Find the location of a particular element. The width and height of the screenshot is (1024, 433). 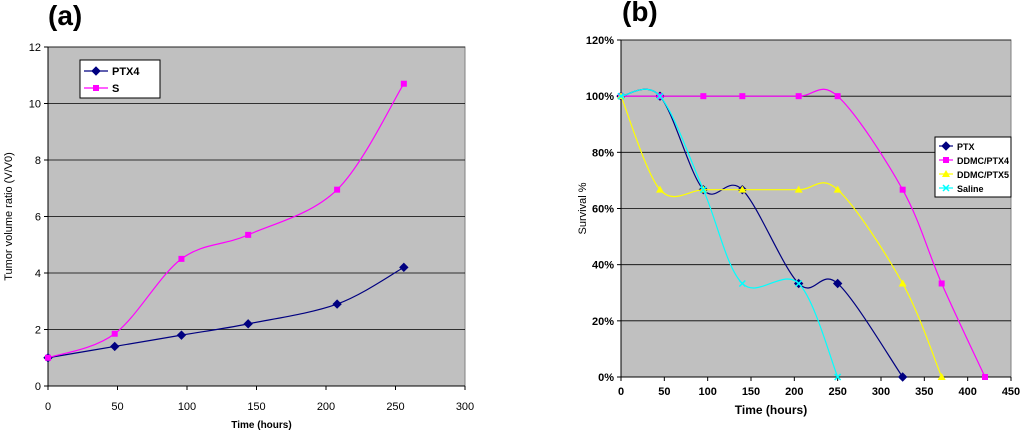

legend: PTX DDMC/PTX4 DDMC/PTX5 Saline is located at coordinates (973, 167).